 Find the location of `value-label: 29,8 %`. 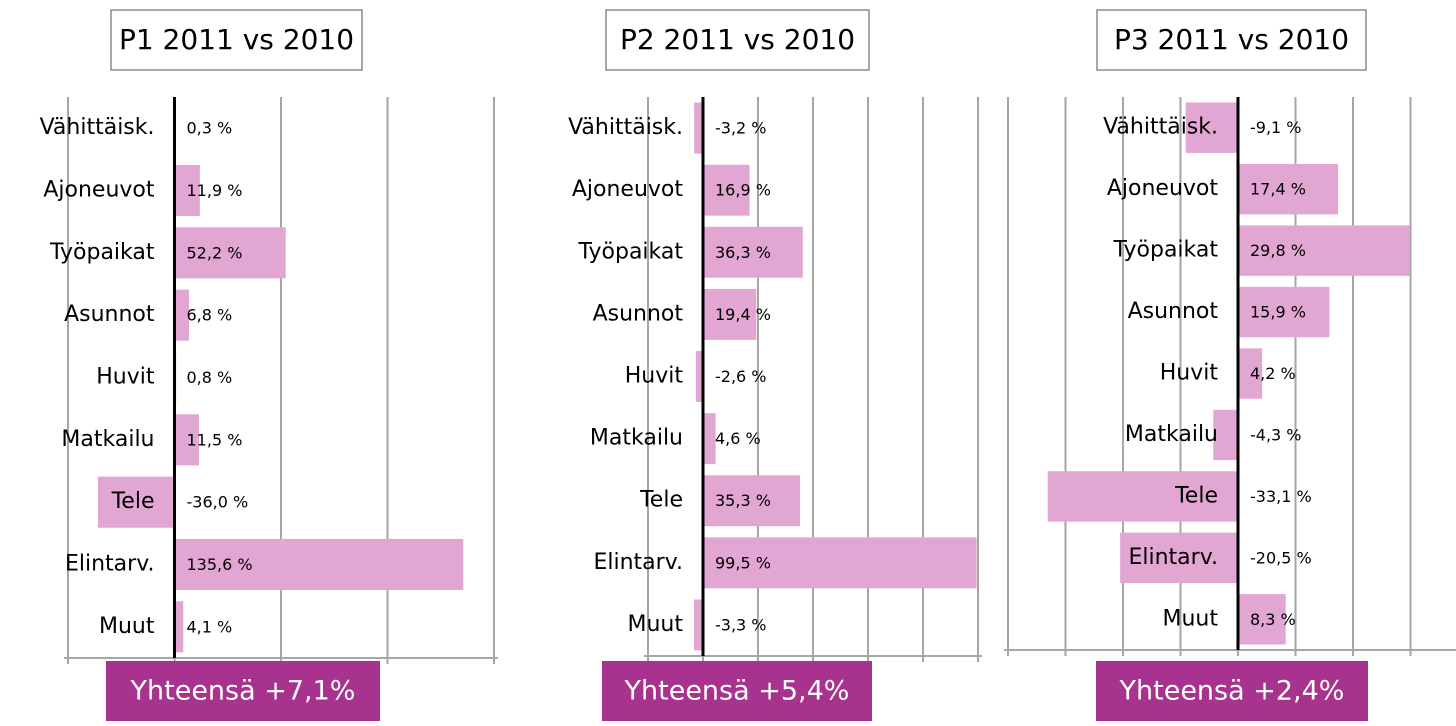

value-label: 29,8 % is located at coordinates (1278, 250).